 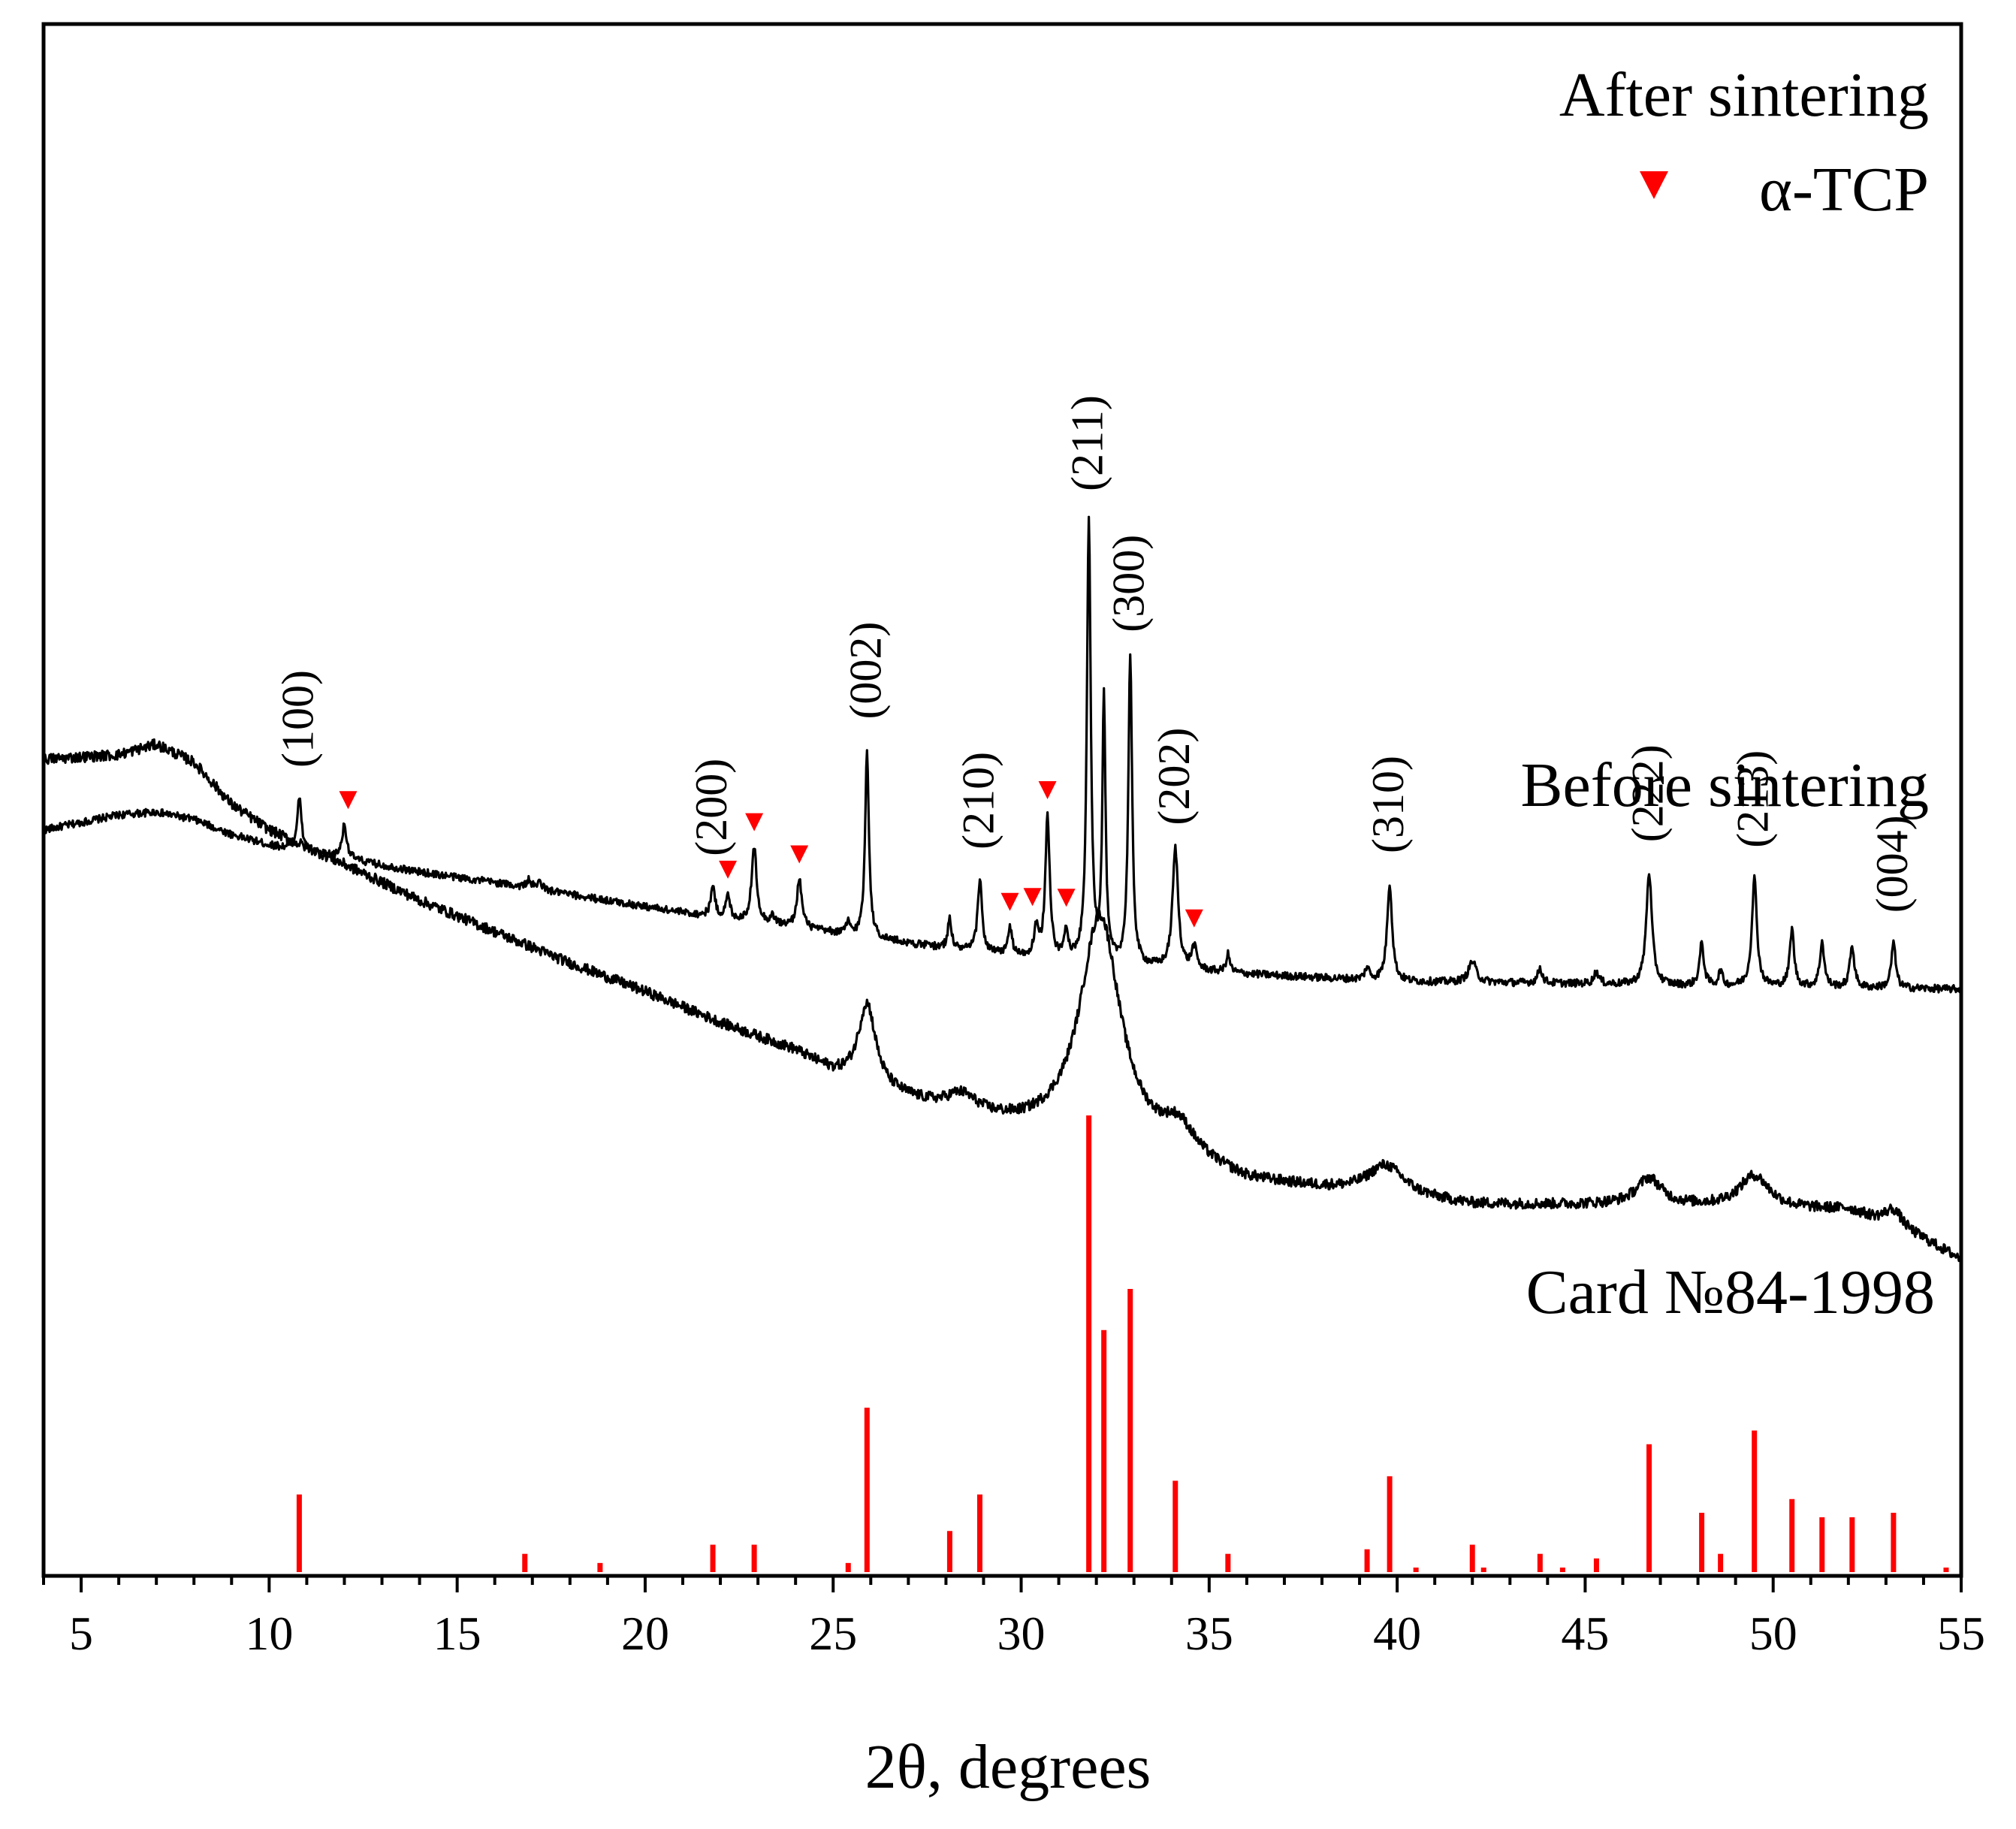 What do you see at coordinates (1129, 583) in the screenshot?
I see `miller-index-label: (300)` at bounding box center [1129, 583].